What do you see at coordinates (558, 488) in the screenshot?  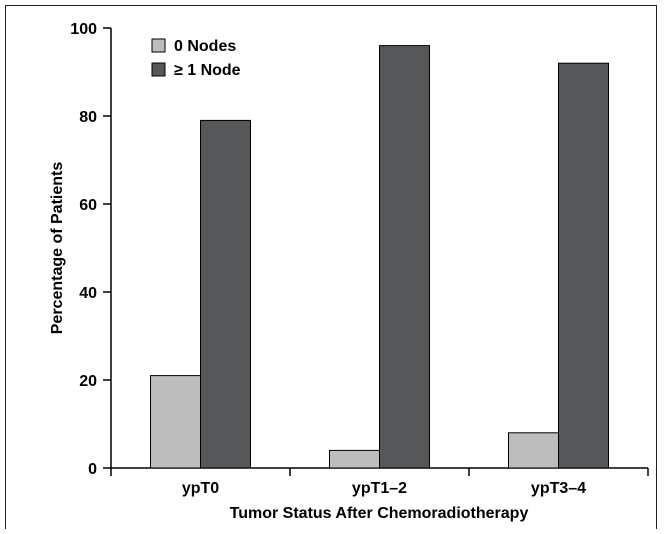 I see `x-tick-label: ypT3–4` at bounding box center [558, 488].